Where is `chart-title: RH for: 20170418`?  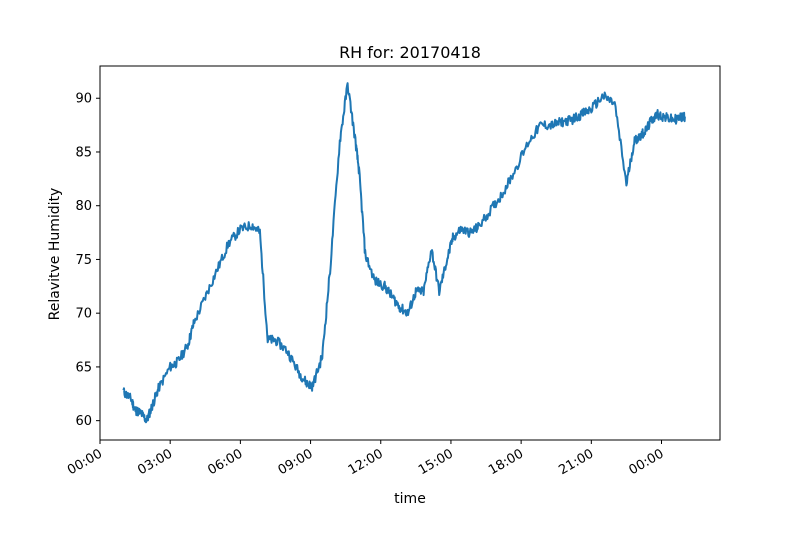 chart-title: RH for: 20170418 is located at coordinates (410, 52).